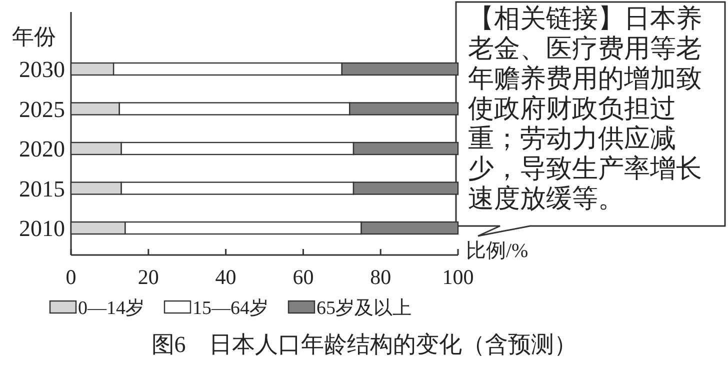 This screenshot has width=728, height=368. Describe the element at coordinates (42, 228) in the screenshot. I see `y-tick-label: 2010` at that location.